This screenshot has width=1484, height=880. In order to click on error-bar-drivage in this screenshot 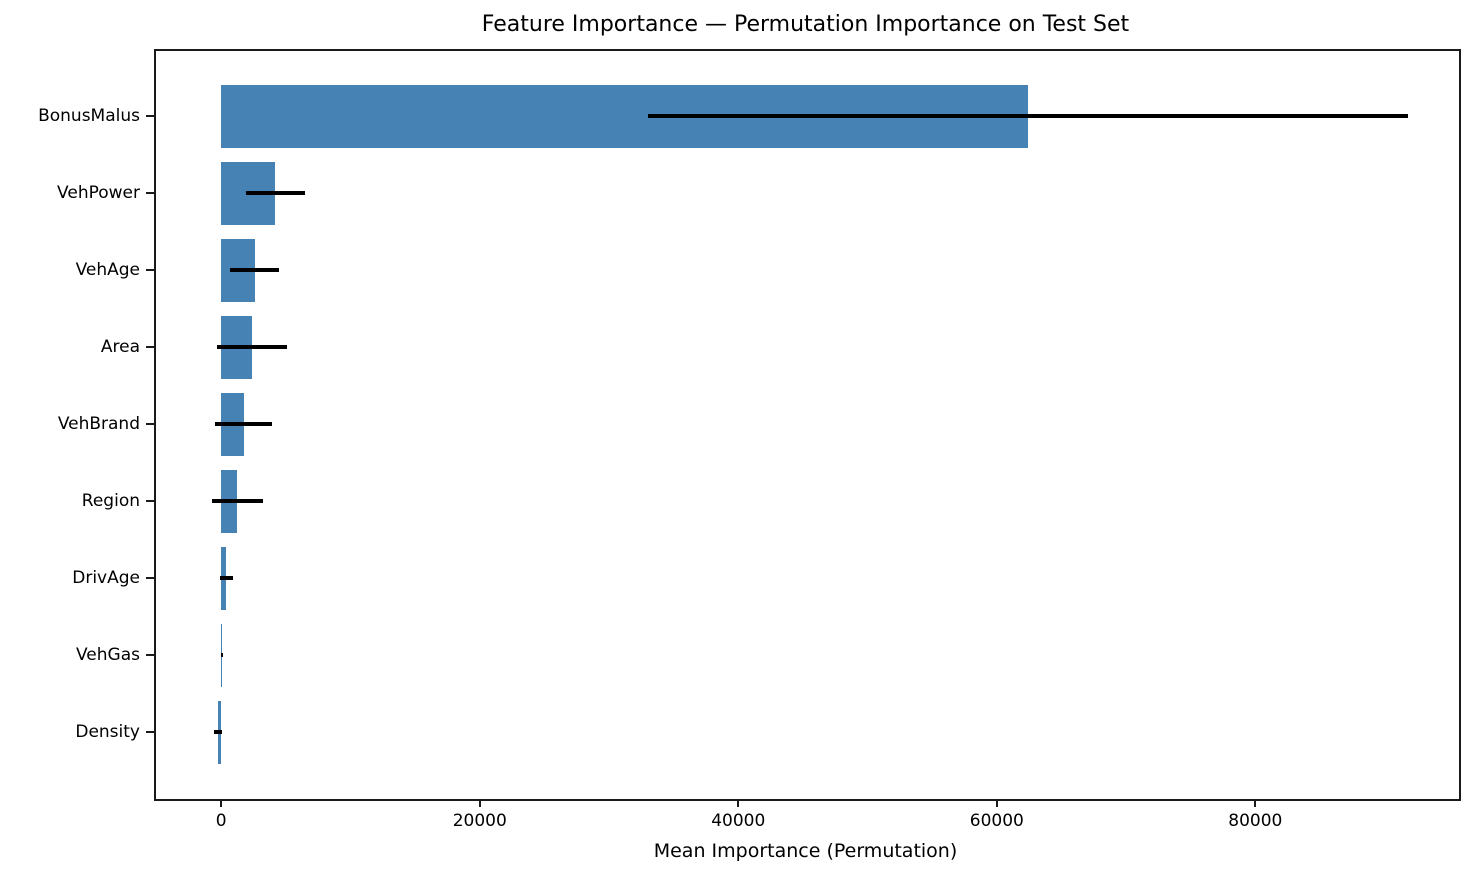, I will do `click(226, 578)`.